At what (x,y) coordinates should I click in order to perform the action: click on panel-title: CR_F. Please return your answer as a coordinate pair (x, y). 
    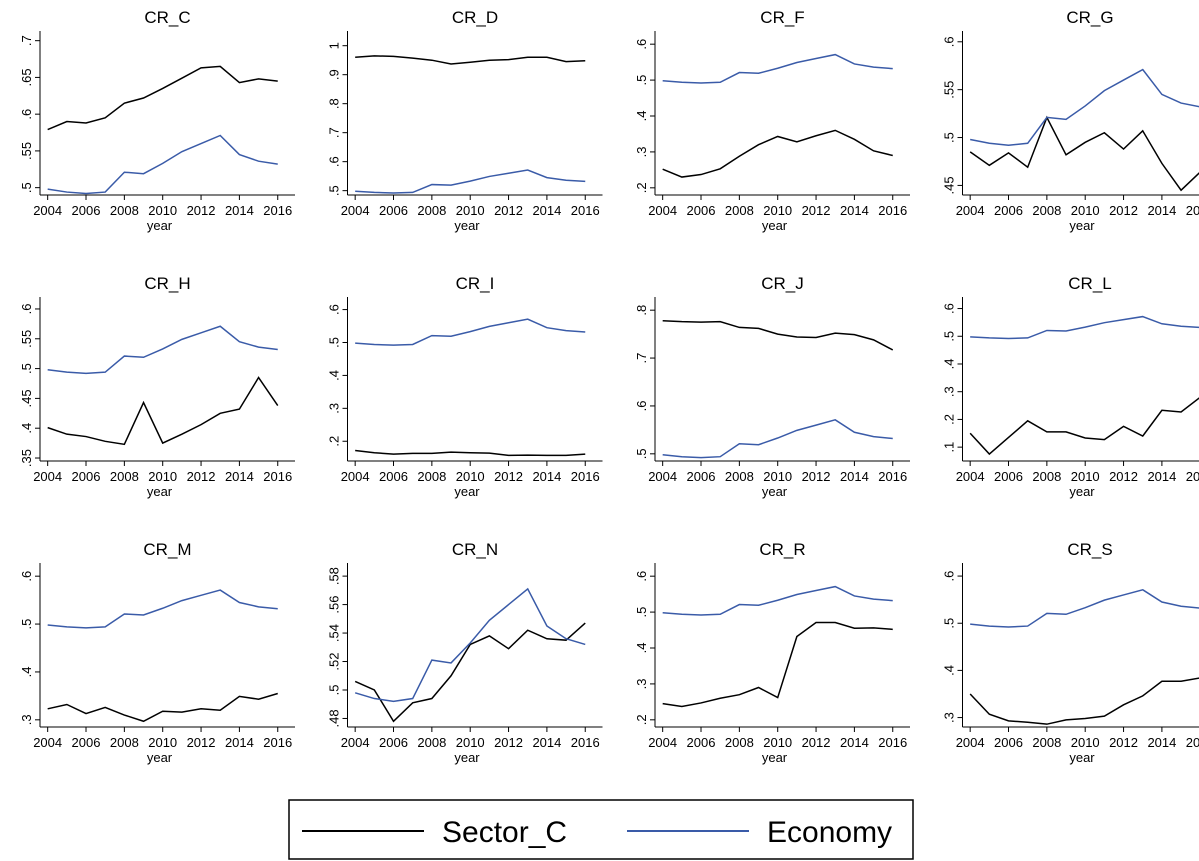
    Looking at the image, I should click on (782, 17).